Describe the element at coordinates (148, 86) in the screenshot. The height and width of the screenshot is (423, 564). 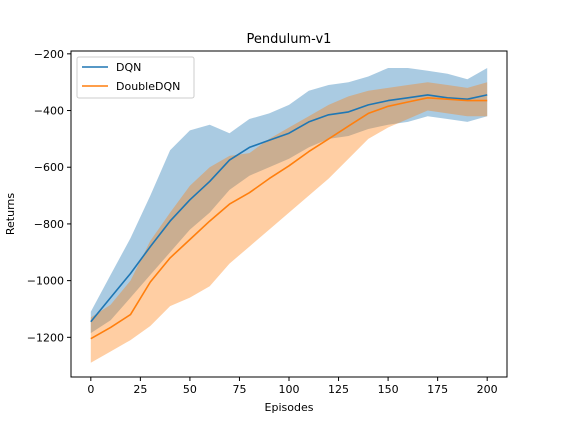
I see `legend-label-doubledqn: DoubleDQN` at that location.